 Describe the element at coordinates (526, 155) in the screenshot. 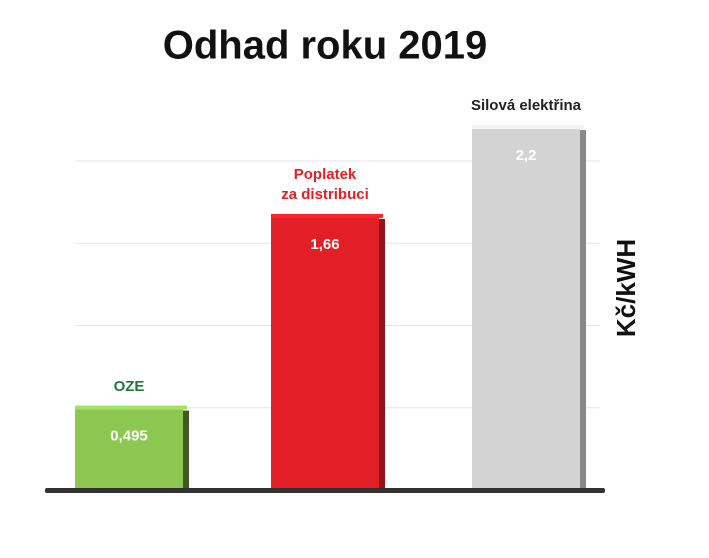

I see `value-label: 2,2` at that location.